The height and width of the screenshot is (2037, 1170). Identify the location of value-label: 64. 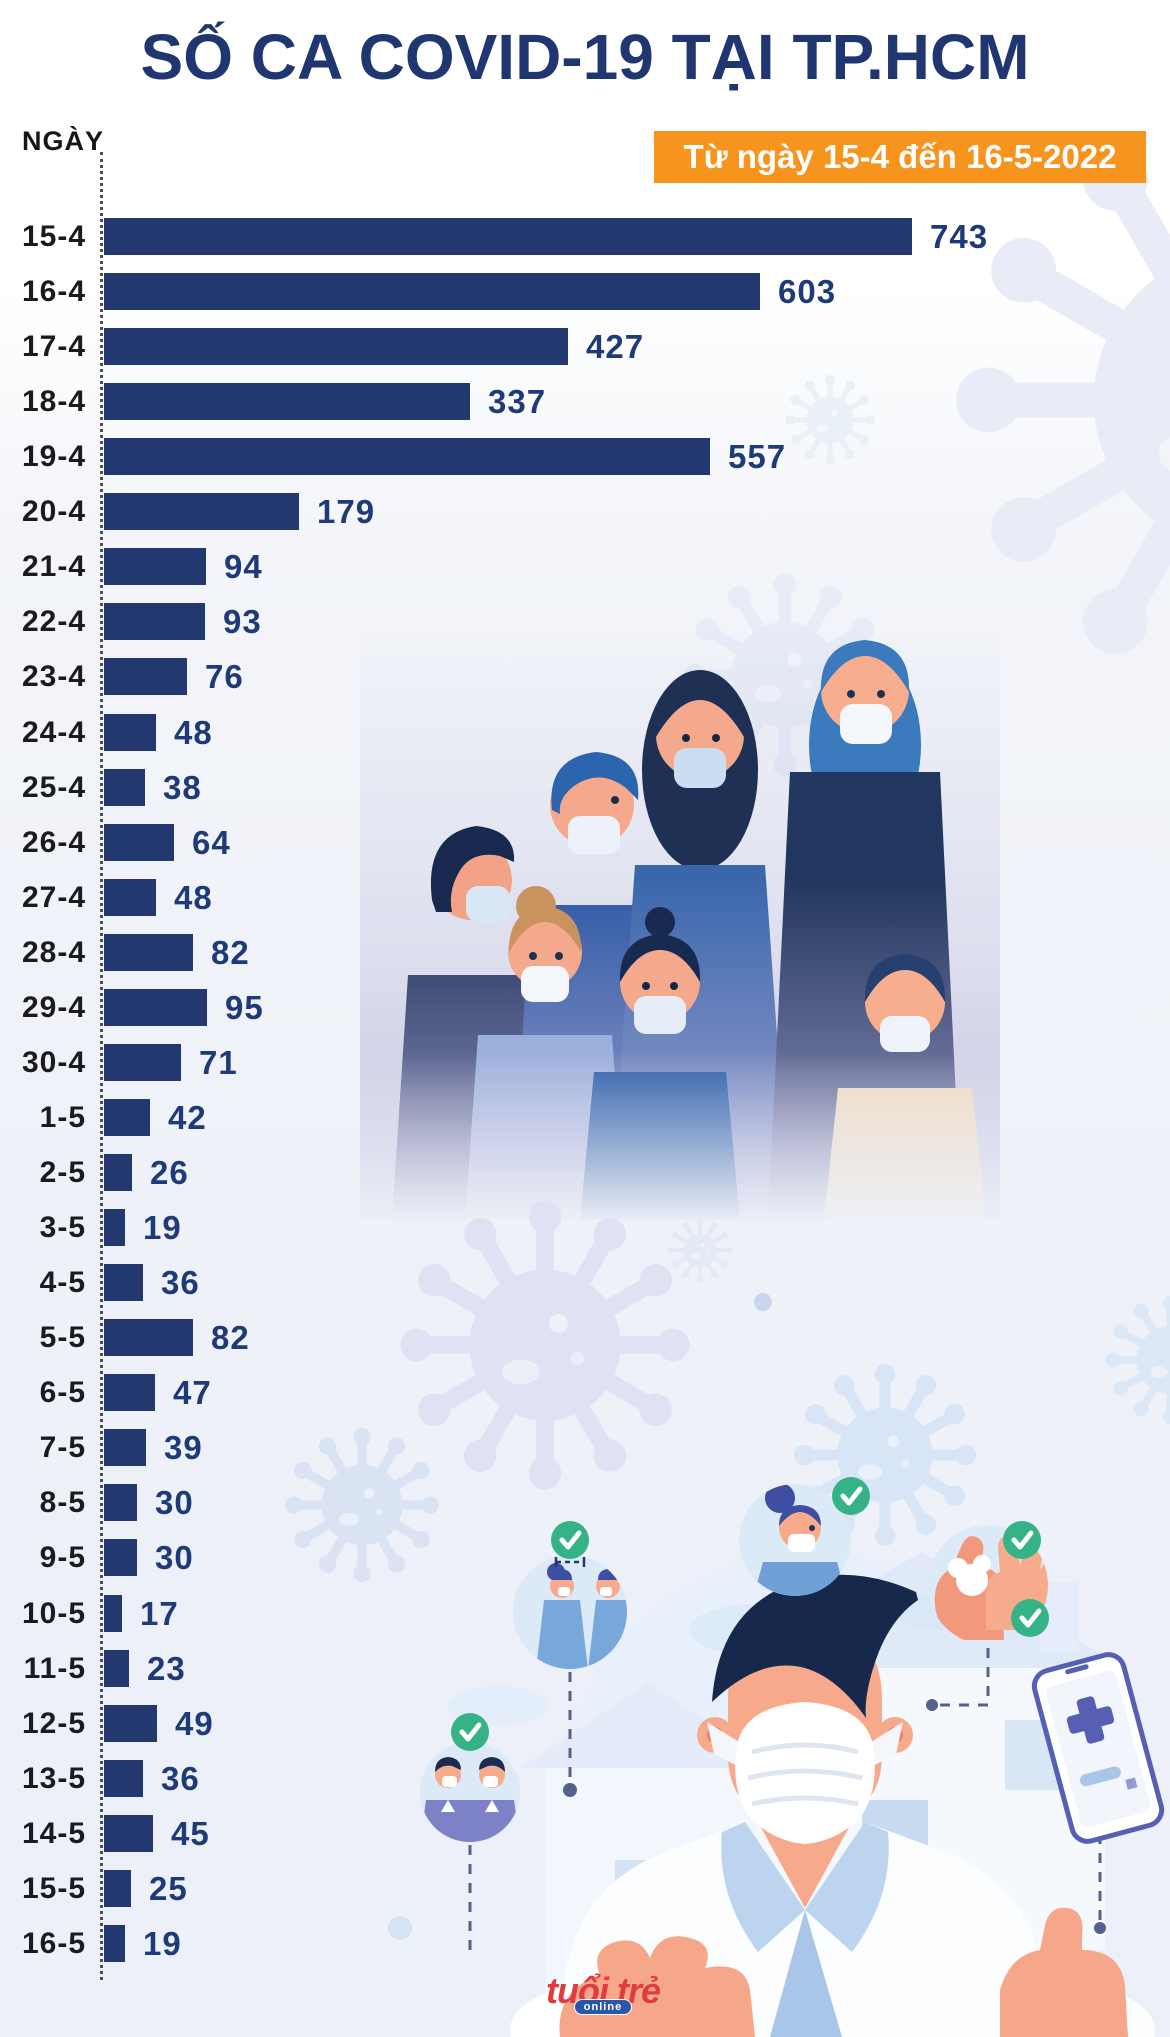
(211, 842).